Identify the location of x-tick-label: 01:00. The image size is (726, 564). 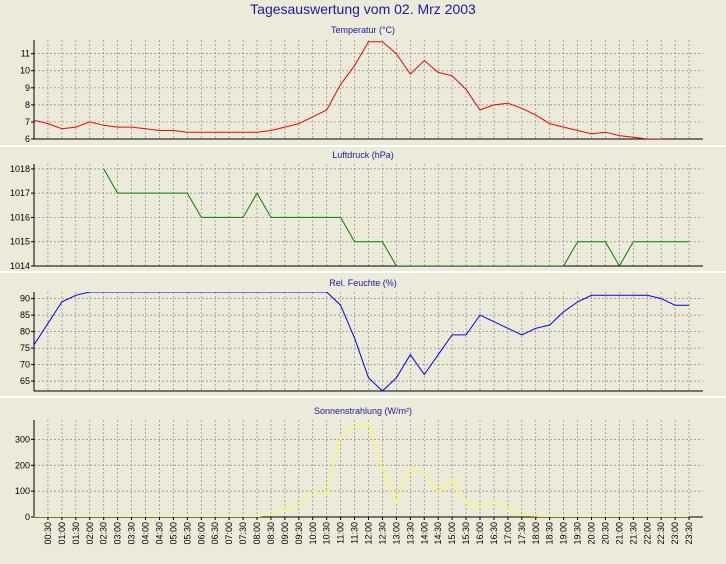
(62, 533).